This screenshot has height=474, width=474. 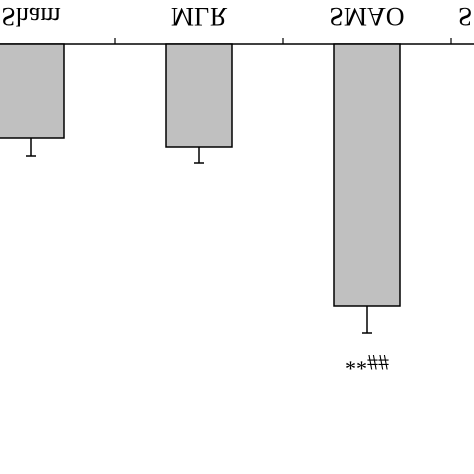 What do you see at coordinates (30, 16) in the screenshot?
I see `x-tick-label: Sham` at bounding box center [30, 16].